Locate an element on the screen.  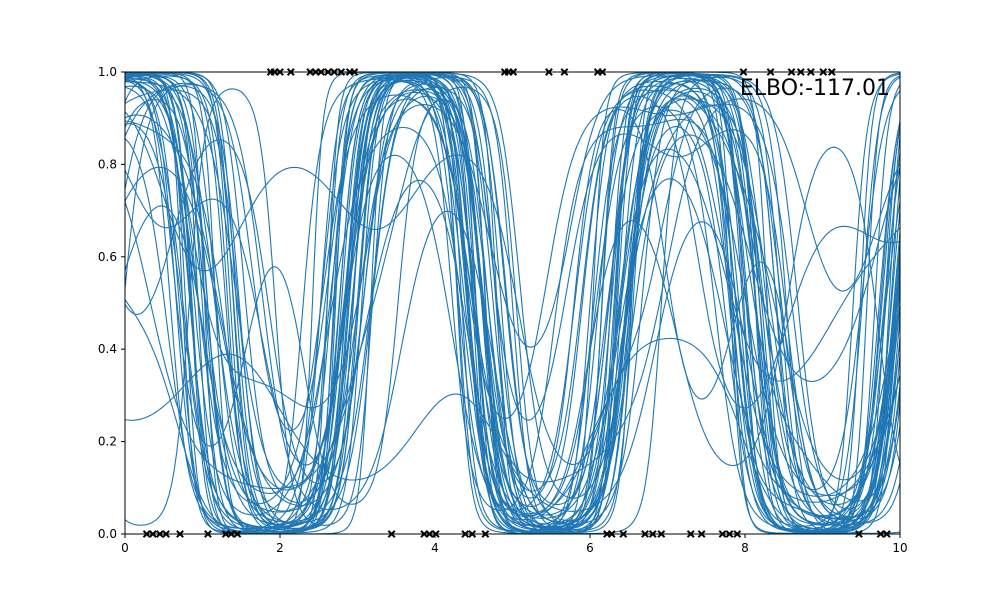
y-tick-label: 0.2 is located at coordinates (107, 442).